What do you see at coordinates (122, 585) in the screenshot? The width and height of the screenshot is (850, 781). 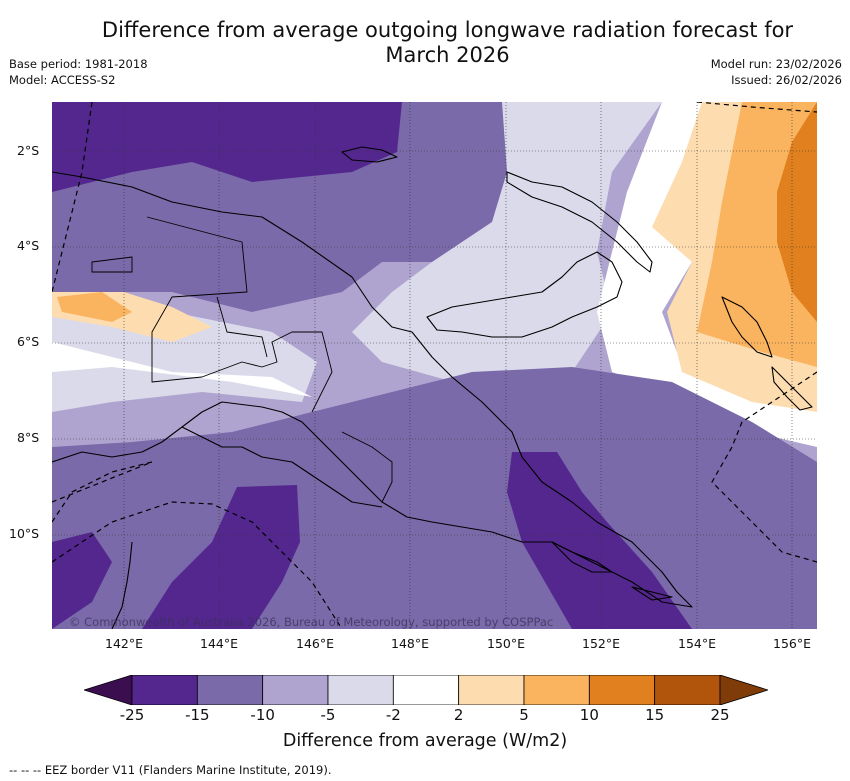 I see `coast-cape-york` at bounding box center [122, 585].